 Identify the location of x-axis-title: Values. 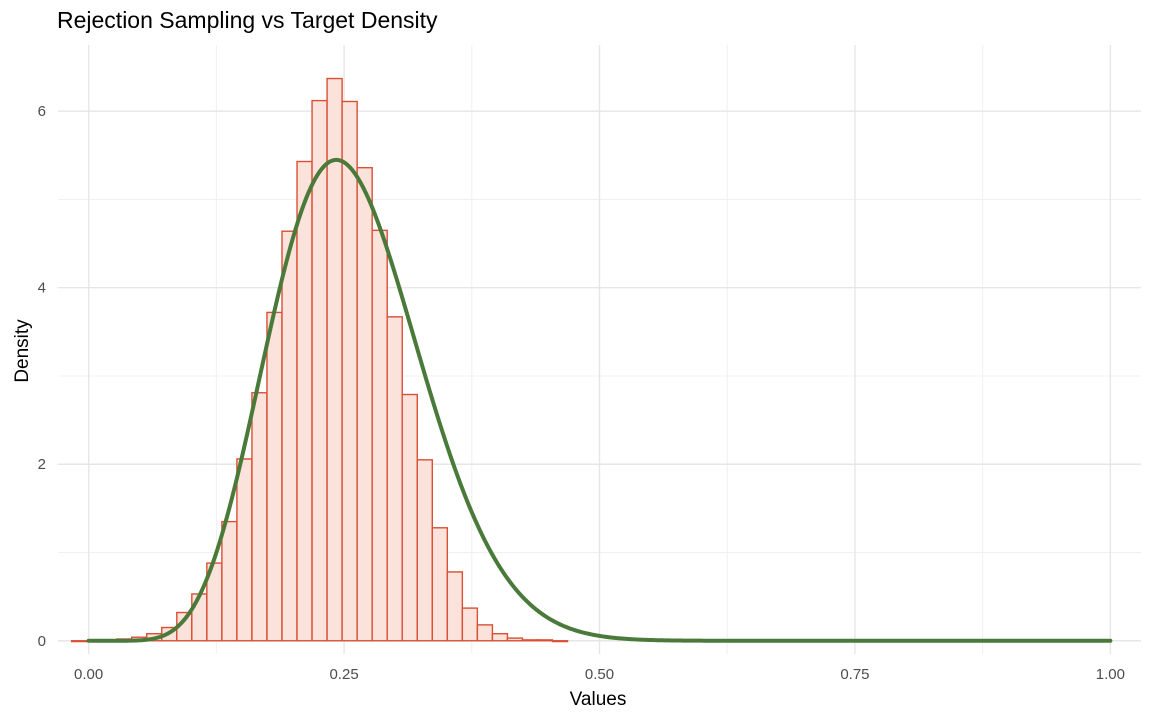
(598, 699).